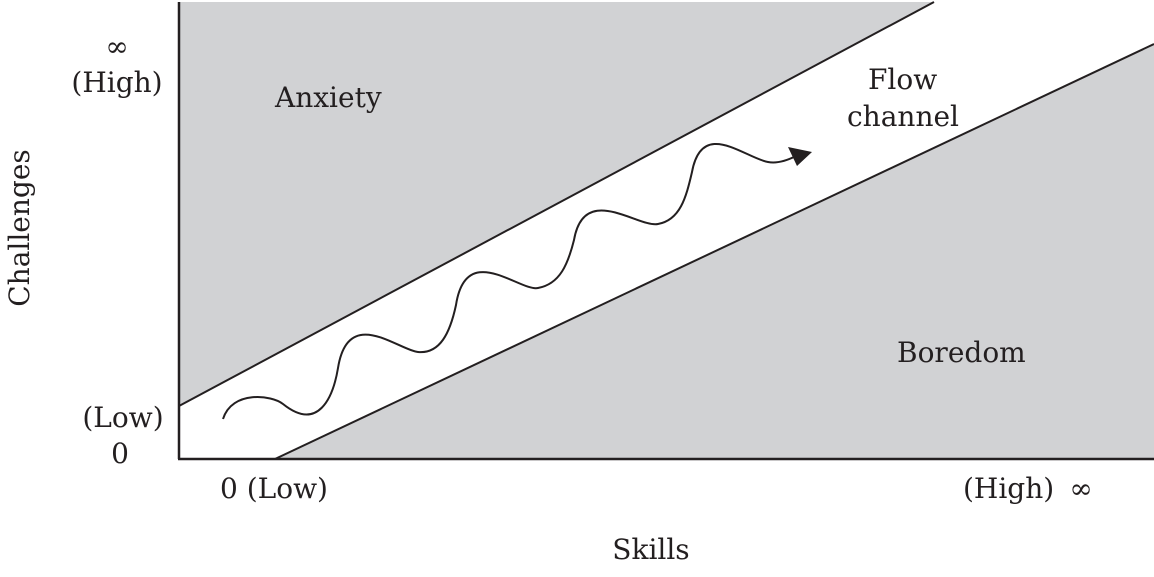 This screenshot has width=1154, height=577. What do you see at coordinates (19, 228) in the screenshot?
I see `y-axis-title: Challenges` at bounding box center [19, 228].